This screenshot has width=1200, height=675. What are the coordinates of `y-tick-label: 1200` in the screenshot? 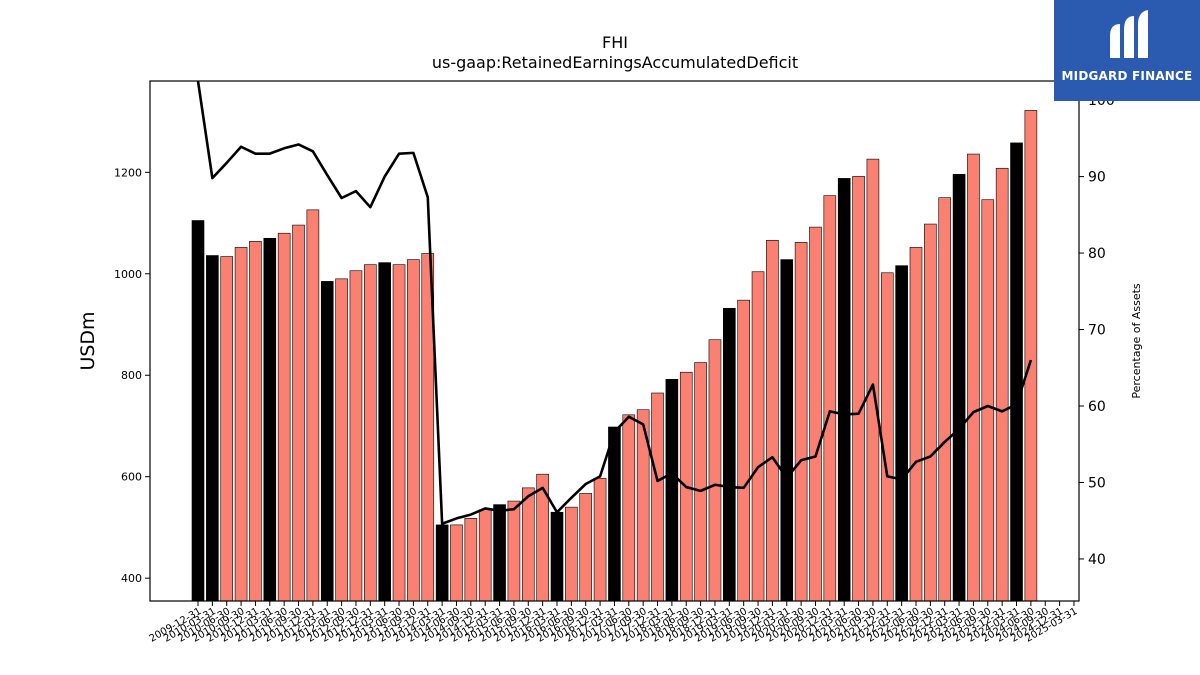 It's located at (128, 172).